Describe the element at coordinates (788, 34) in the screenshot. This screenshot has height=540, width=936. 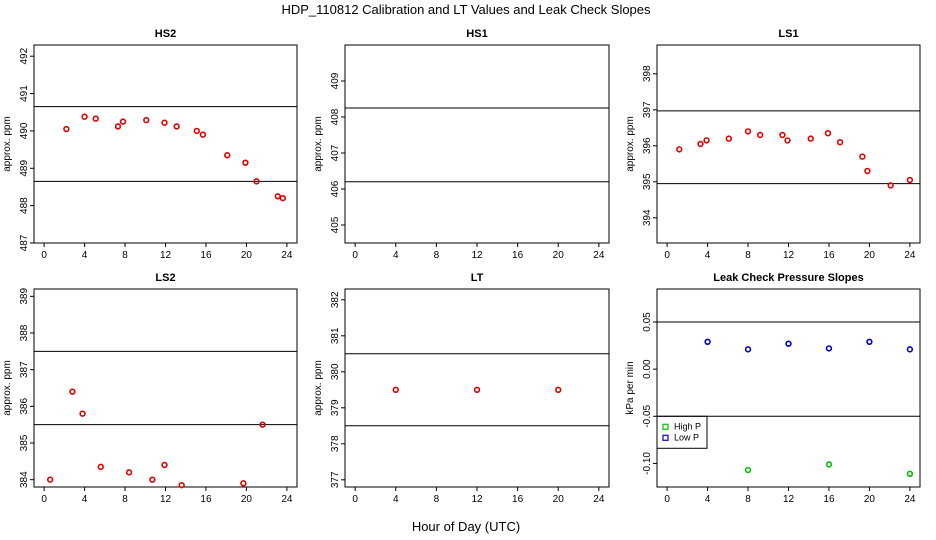
I see `panel-title: LS1` at that location.